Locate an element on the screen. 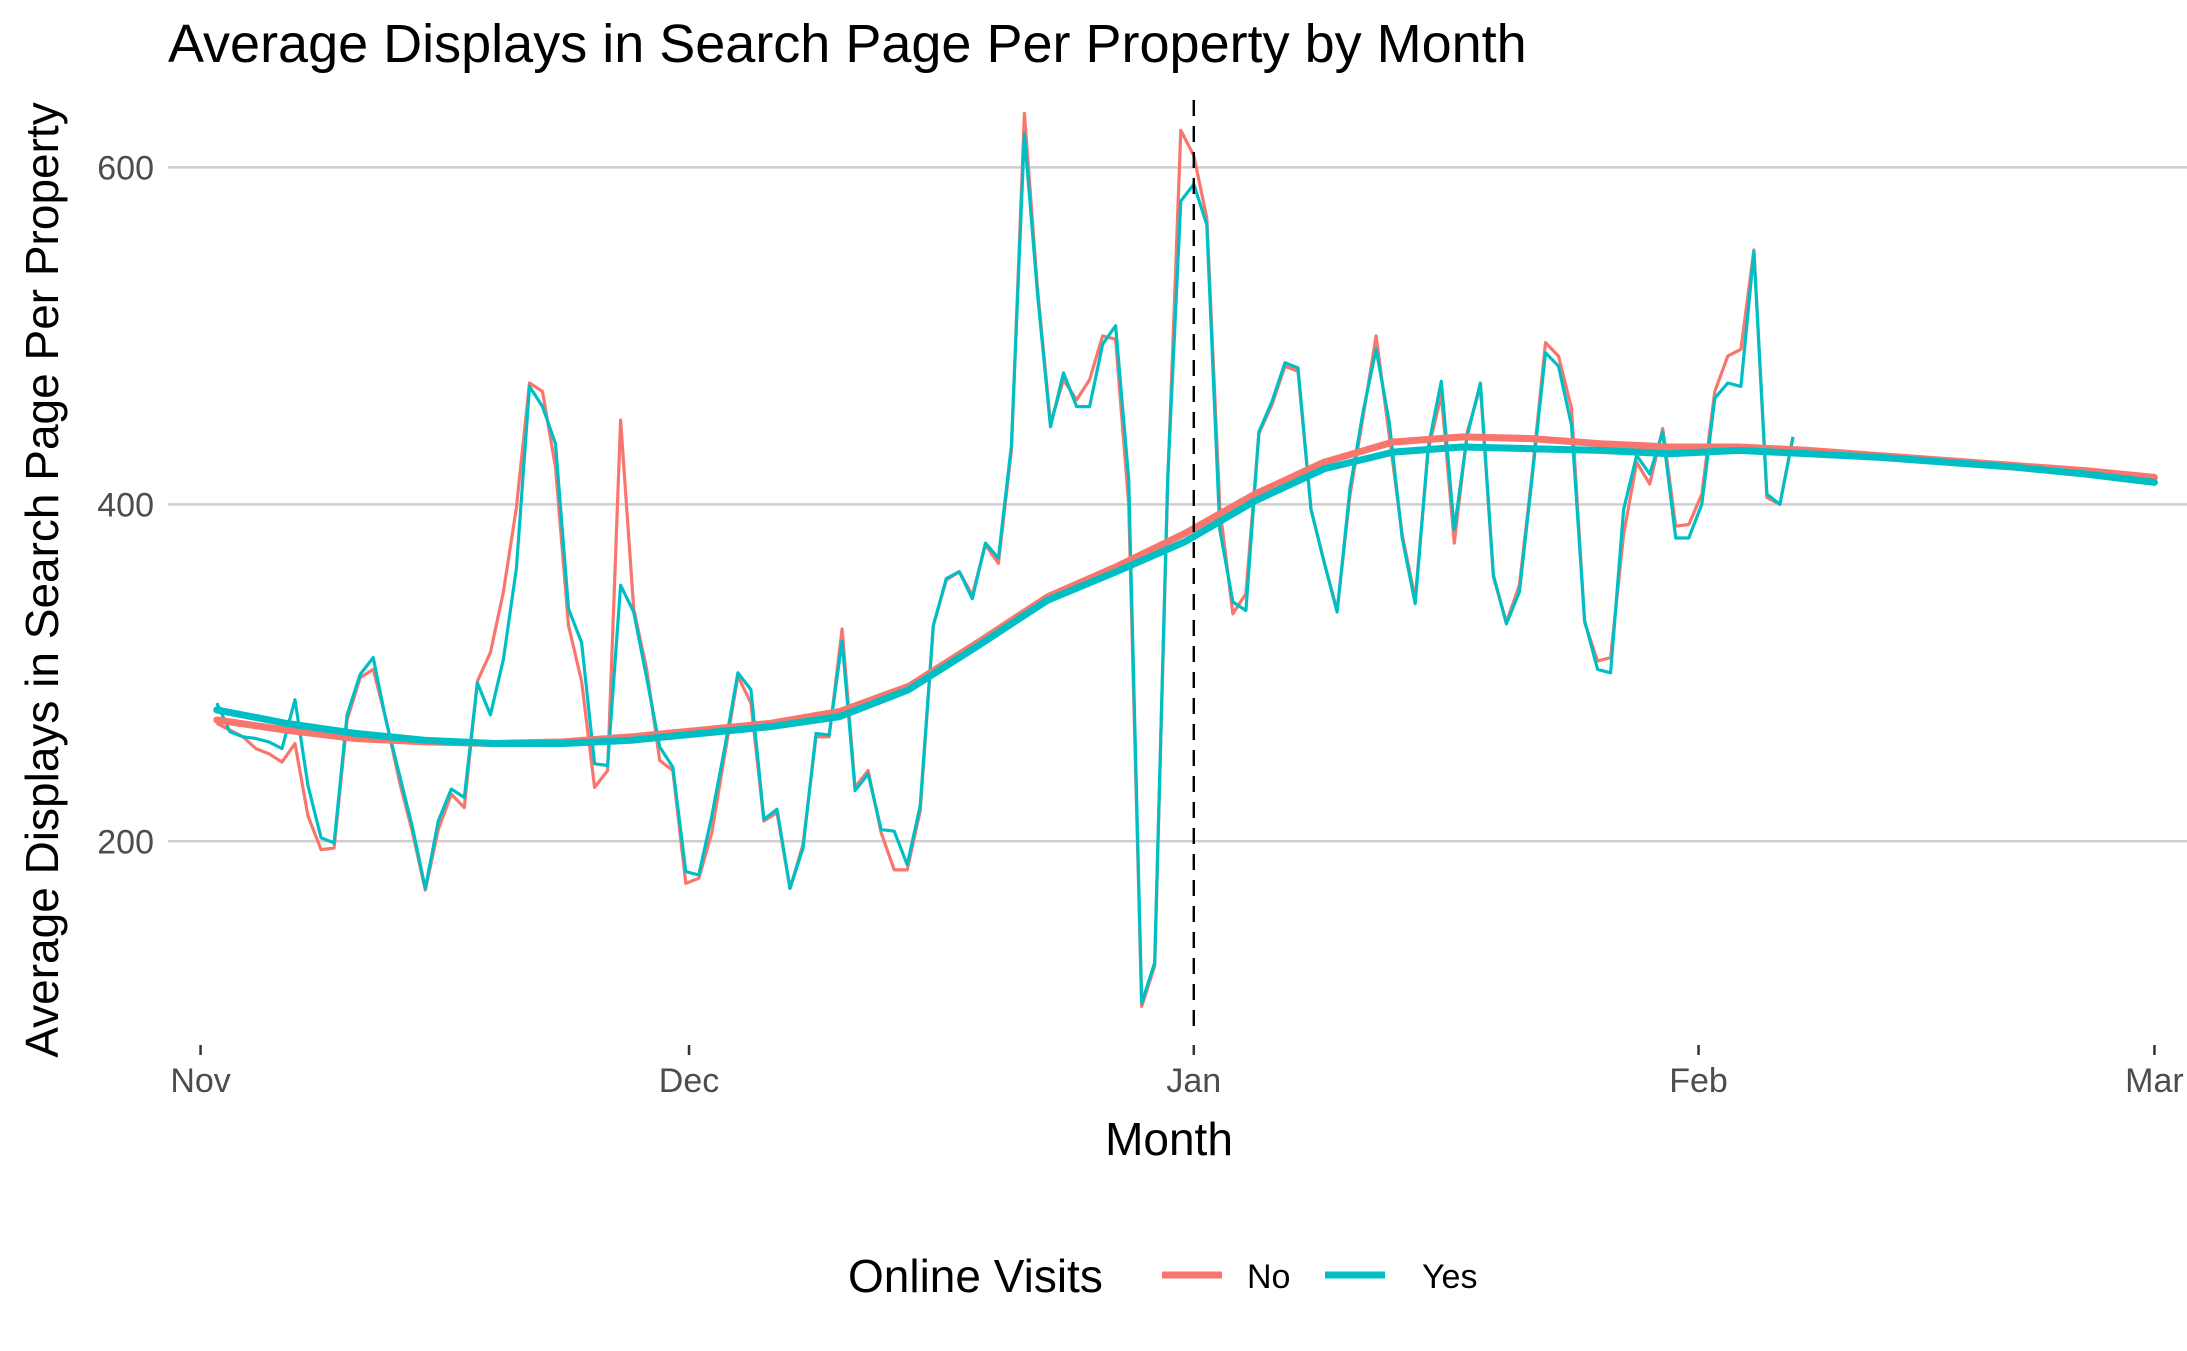  y-tick-label: 400 is located at coordinates (125, 505).